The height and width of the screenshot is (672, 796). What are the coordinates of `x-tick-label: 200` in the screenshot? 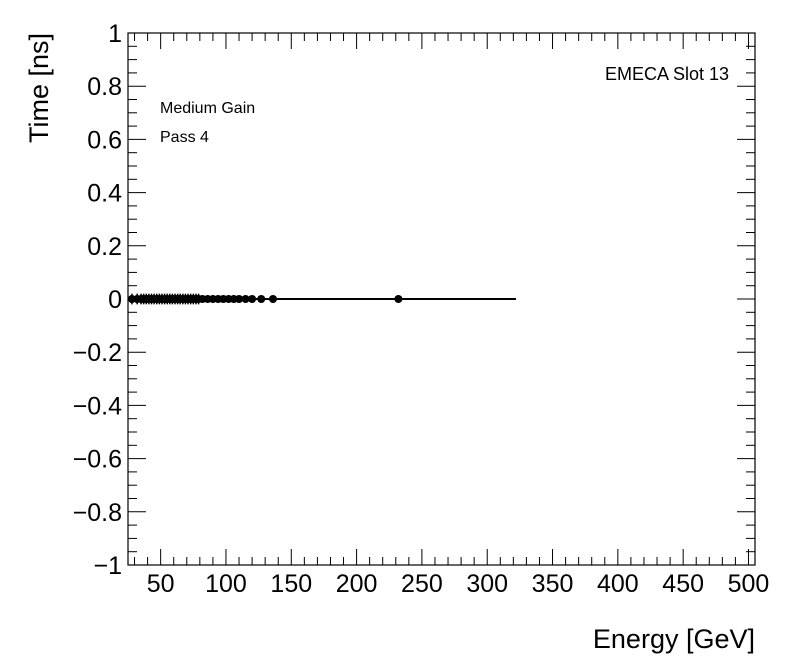 It's located at (357, 584).